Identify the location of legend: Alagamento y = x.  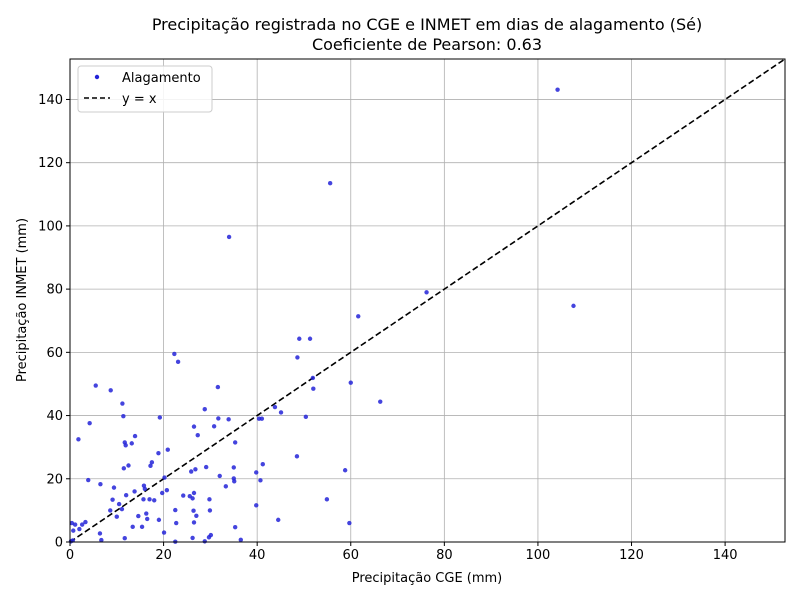
(145, 89).